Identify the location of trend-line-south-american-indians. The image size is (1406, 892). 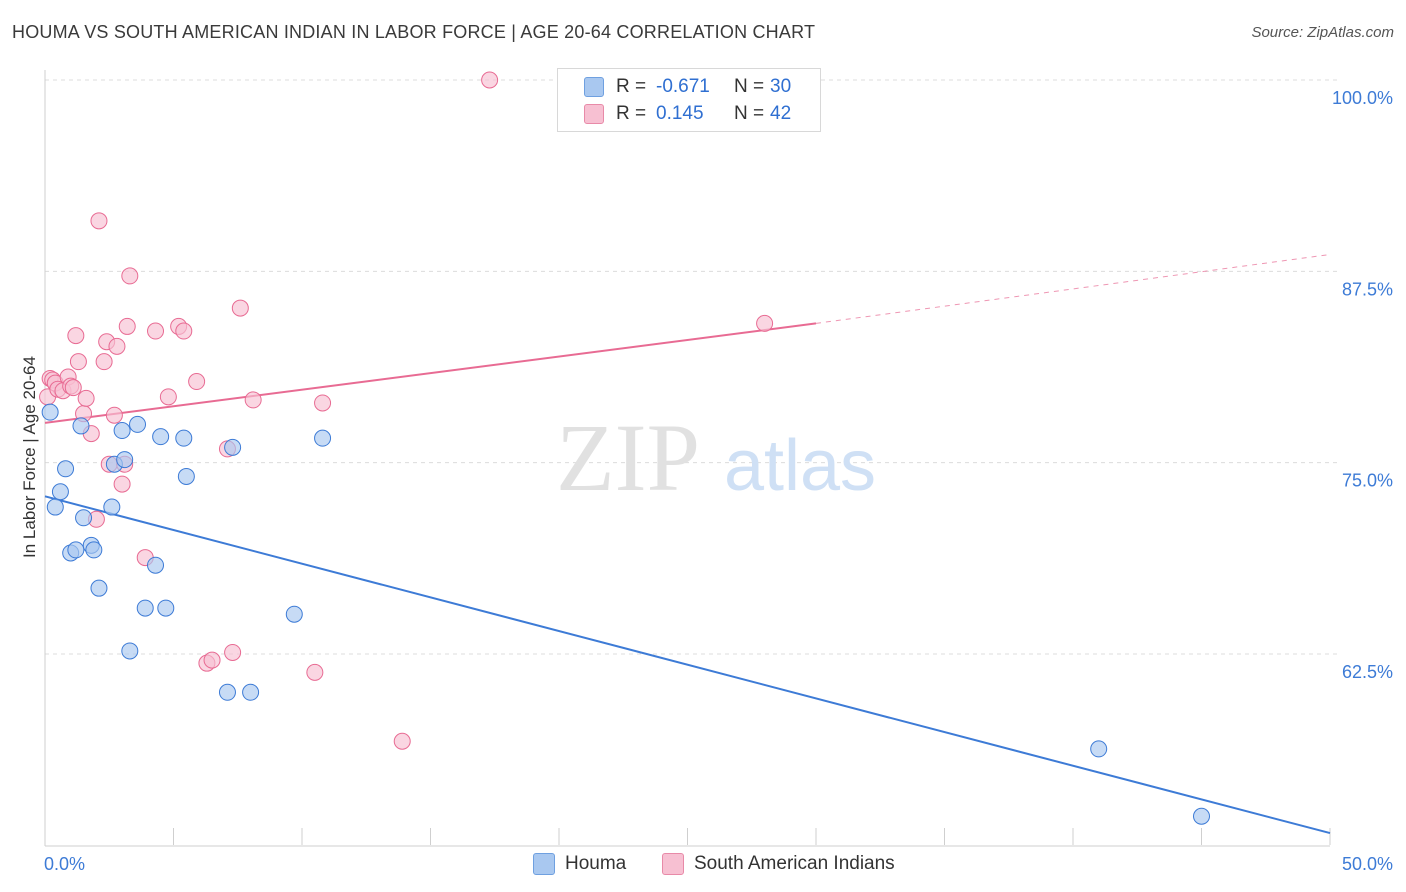
(430, 373).